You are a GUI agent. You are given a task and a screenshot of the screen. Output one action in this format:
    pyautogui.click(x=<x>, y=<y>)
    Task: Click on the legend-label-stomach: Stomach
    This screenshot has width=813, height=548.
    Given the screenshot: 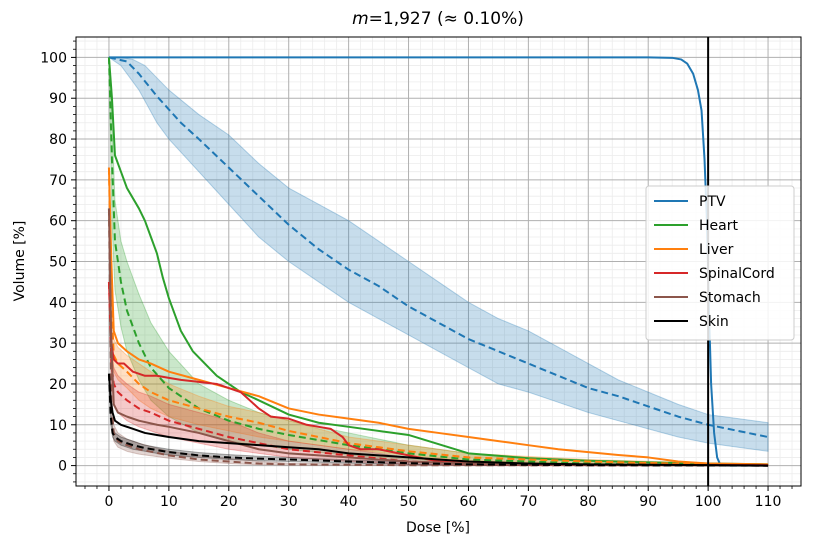 What is the action you would take?
    pyautogui.click(x=730, y=298)
    